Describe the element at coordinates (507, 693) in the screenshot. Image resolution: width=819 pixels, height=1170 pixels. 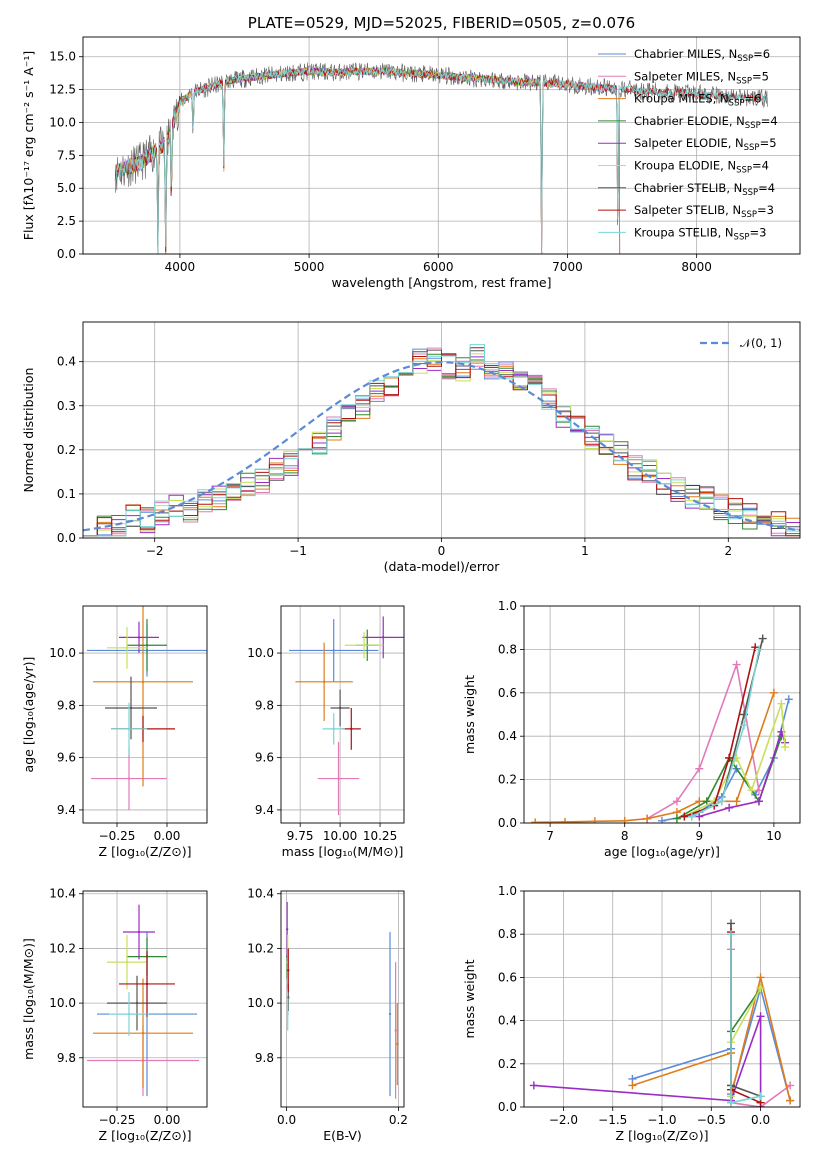
I see `y-tick-label: 0.6` at that location.